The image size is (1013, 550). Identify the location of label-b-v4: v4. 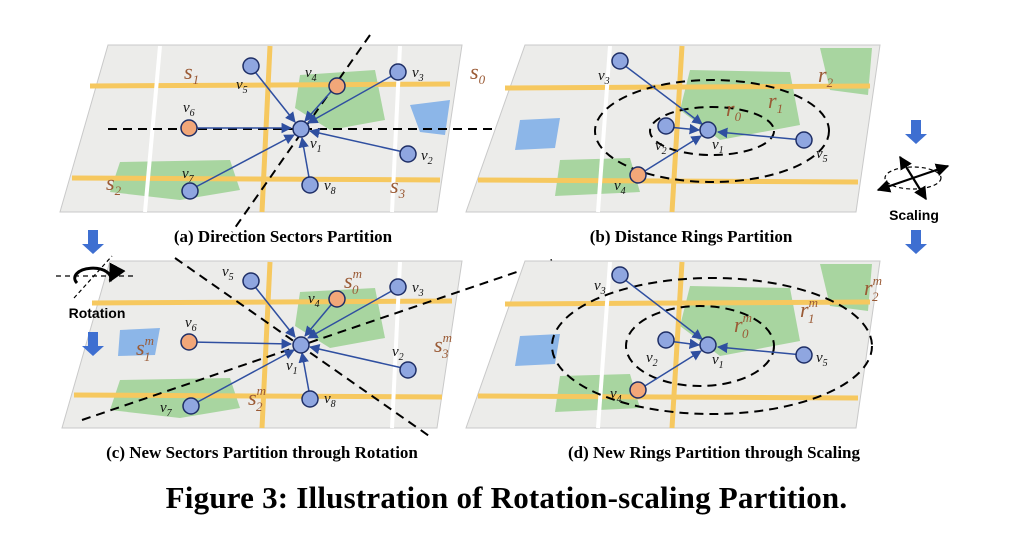
(620, 187).